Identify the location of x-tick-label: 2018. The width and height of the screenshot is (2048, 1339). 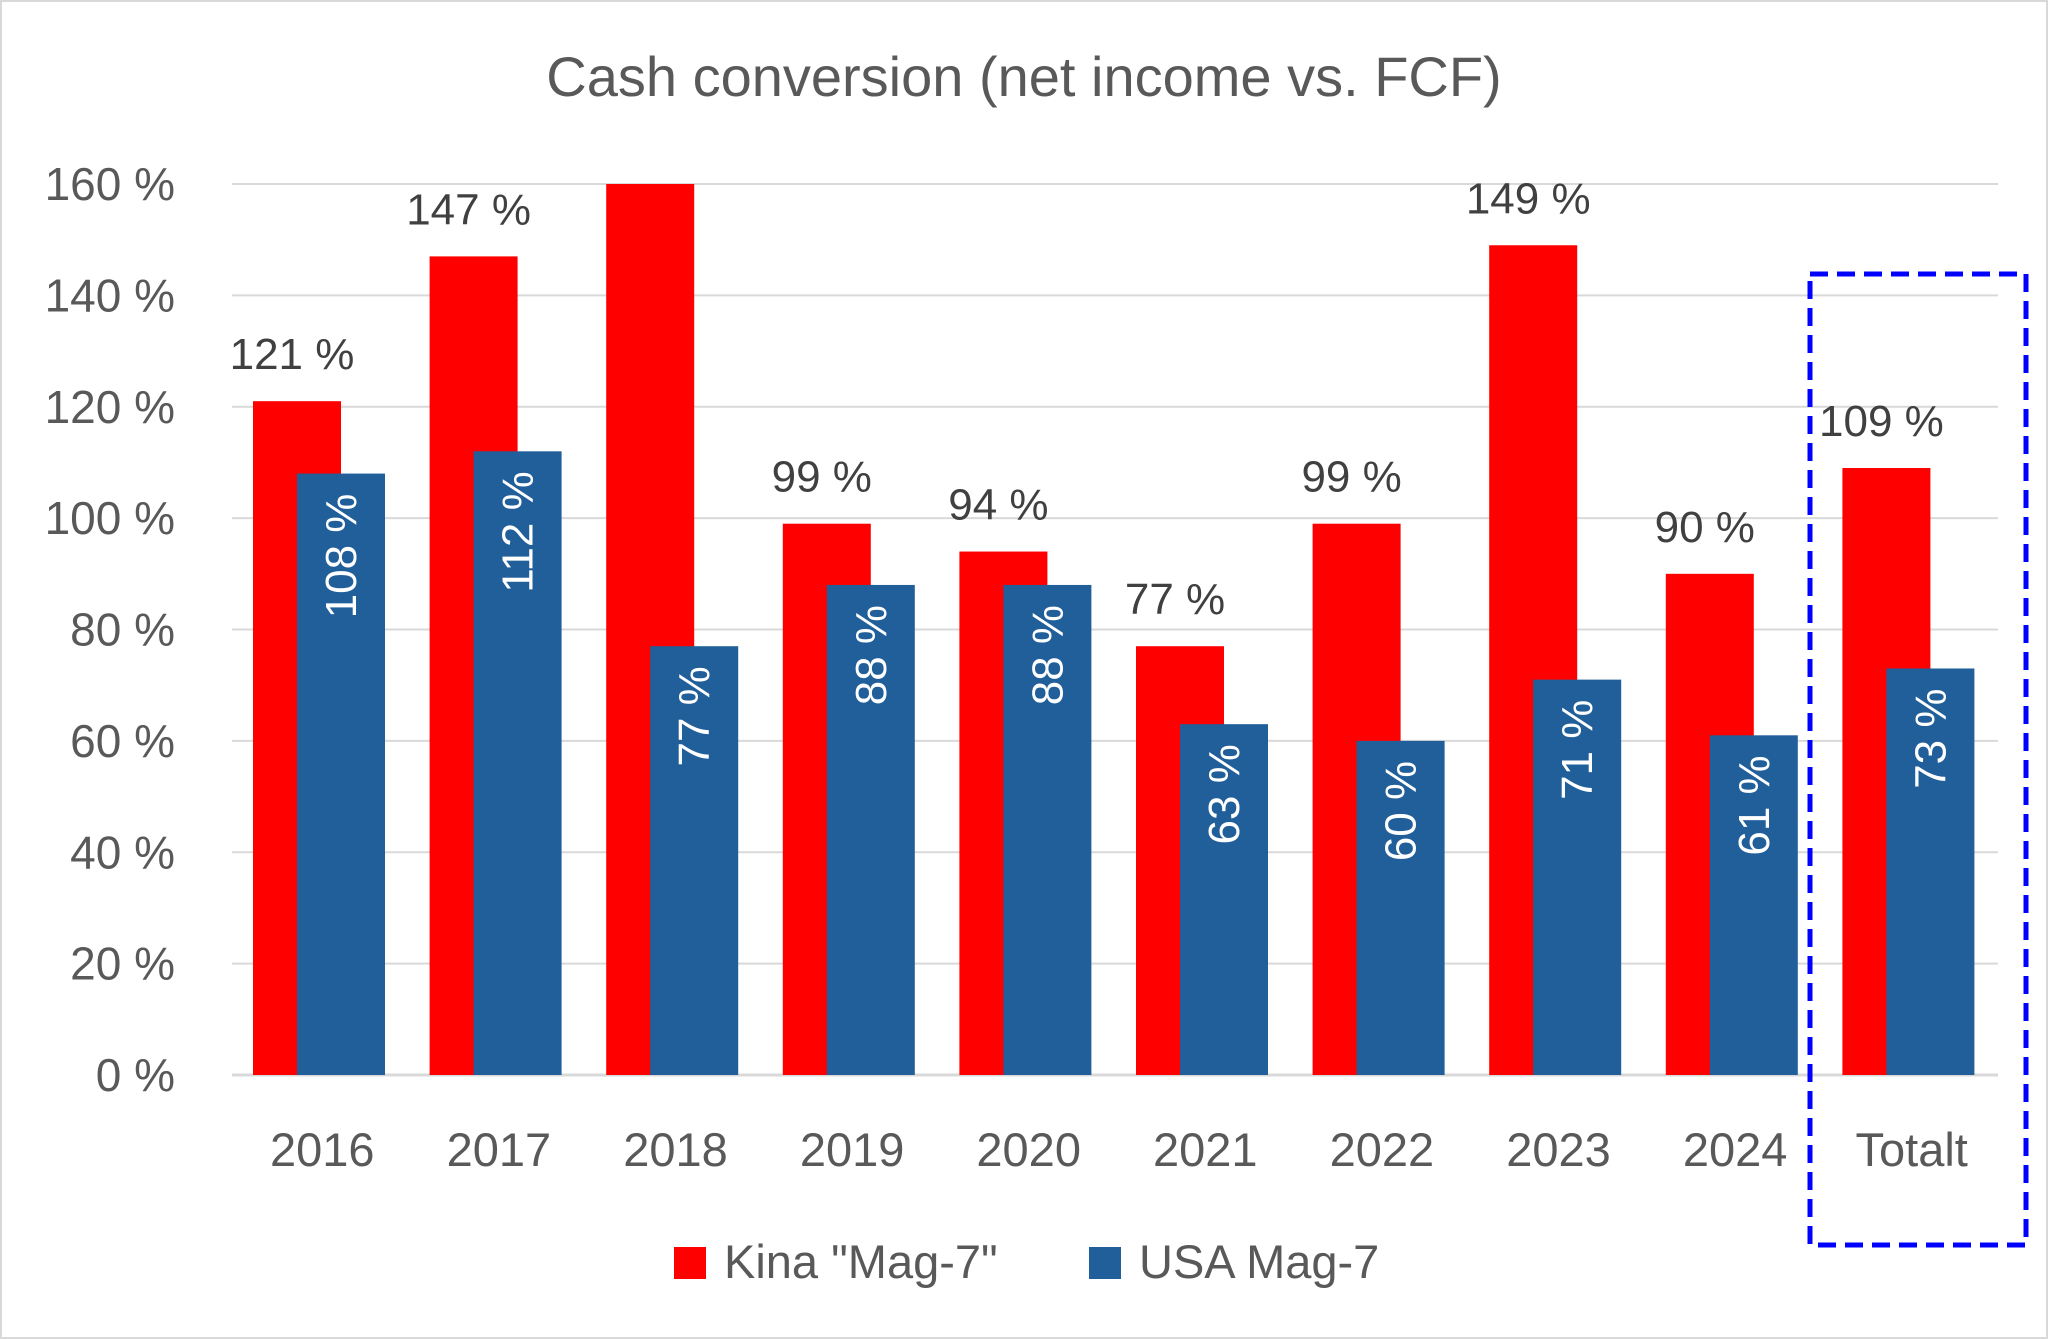
(675, 1149).